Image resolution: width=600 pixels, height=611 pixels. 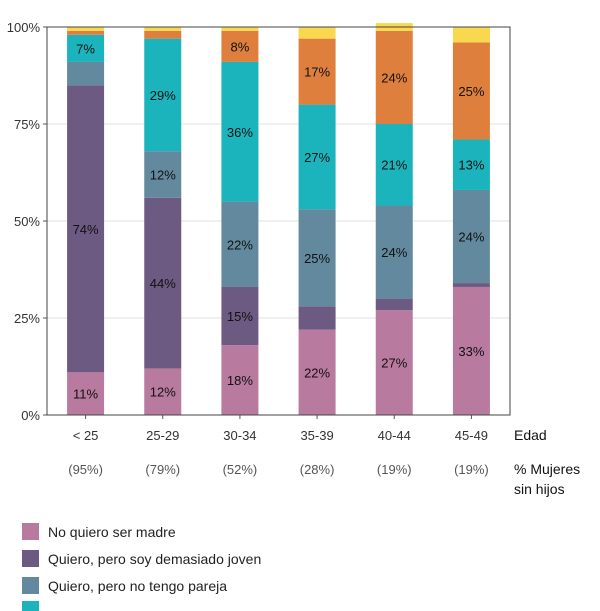 I want to click on data-label: 17%, so click(x=317, y=72).